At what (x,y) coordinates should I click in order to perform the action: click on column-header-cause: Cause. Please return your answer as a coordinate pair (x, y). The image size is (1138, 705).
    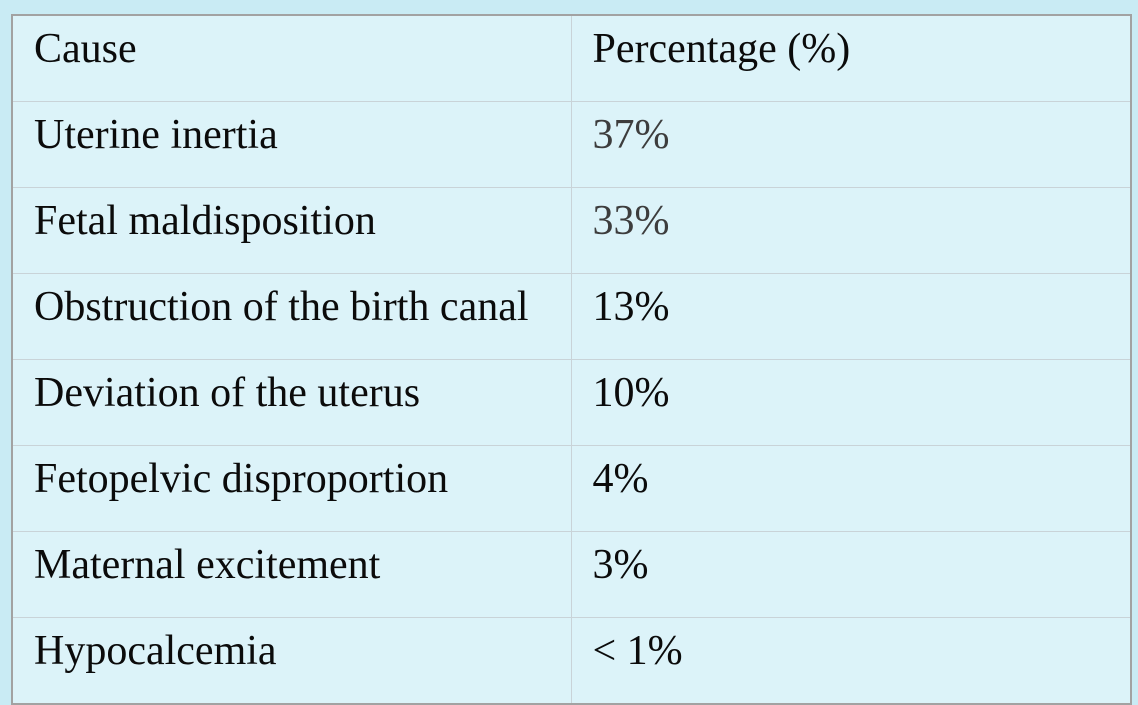
    Looking at the image, I should click on (291, 58).